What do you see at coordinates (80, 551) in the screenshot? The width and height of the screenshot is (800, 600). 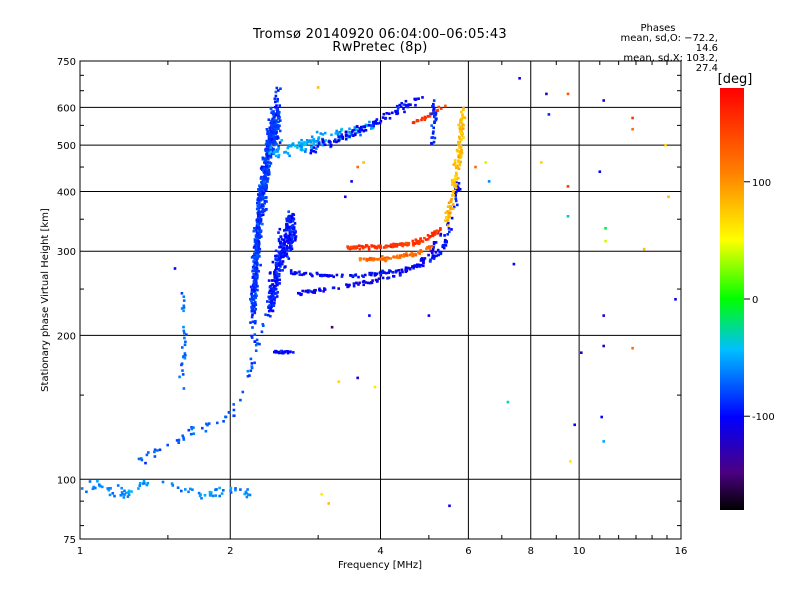 I see `x-tick-label: 1` at bounding box center [80, 551].